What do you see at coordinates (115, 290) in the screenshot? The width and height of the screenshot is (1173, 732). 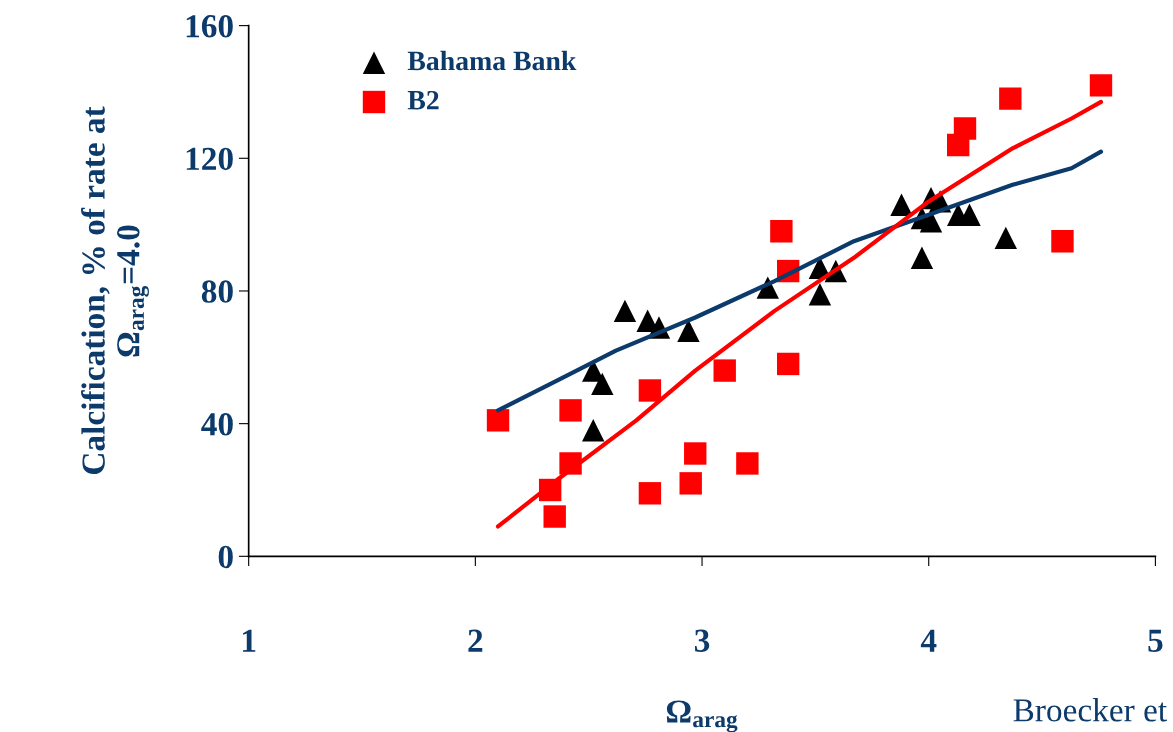 I see `y-axis-title: Calcification, % of rate at Ω$_{arag}$=4.0` at bounding box center [115, 290].